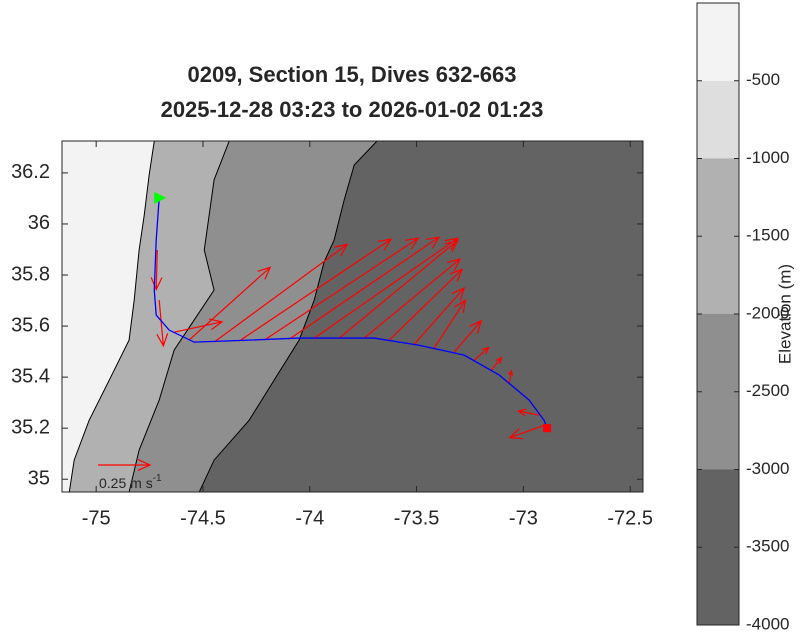  Describe the element at coordinates (126, 483) in the screenshot. I see `scale-label-text: 0.25 m s` at that location.